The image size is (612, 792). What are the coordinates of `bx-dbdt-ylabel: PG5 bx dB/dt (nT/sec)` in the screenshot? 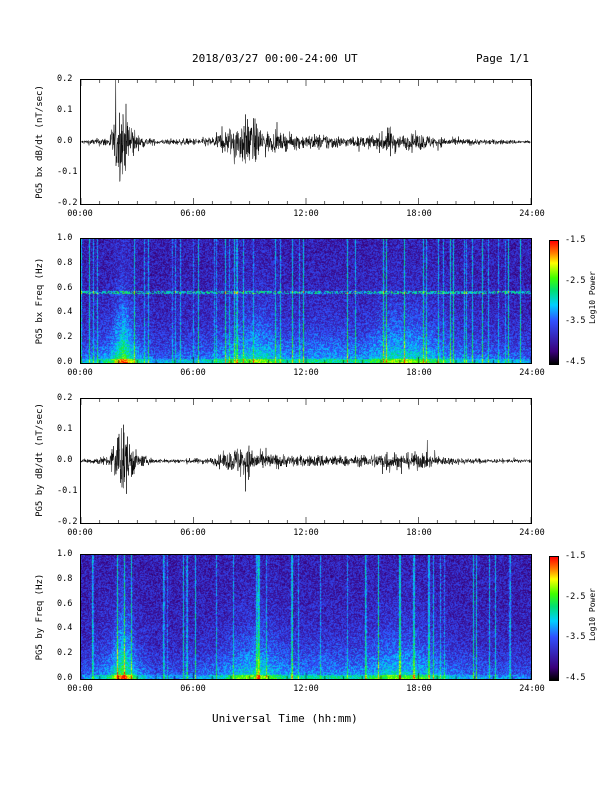 It's located at (40, 142).